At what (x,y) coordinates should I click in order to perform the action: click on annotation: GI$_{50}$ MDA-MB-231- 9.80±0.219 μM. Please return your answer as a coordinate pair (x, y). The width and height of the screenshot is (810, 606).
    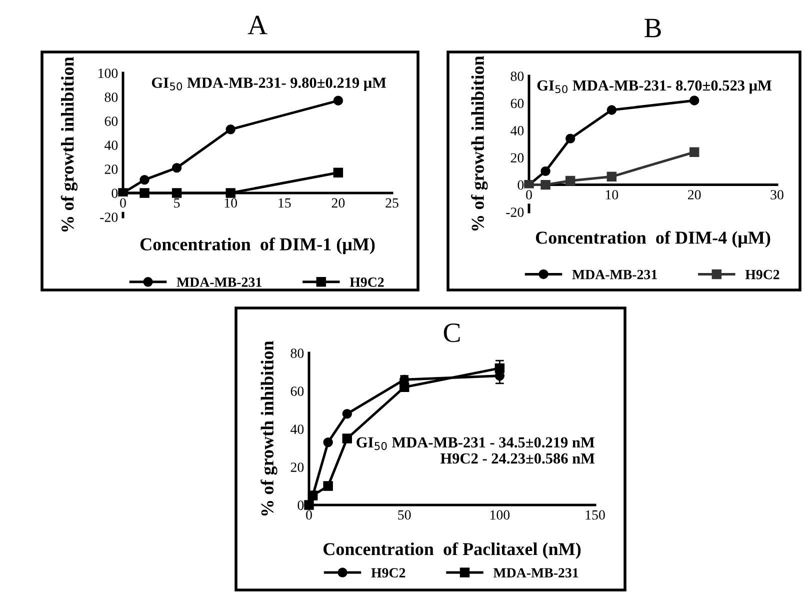
    Looking at the image, I should click on (269, 84).